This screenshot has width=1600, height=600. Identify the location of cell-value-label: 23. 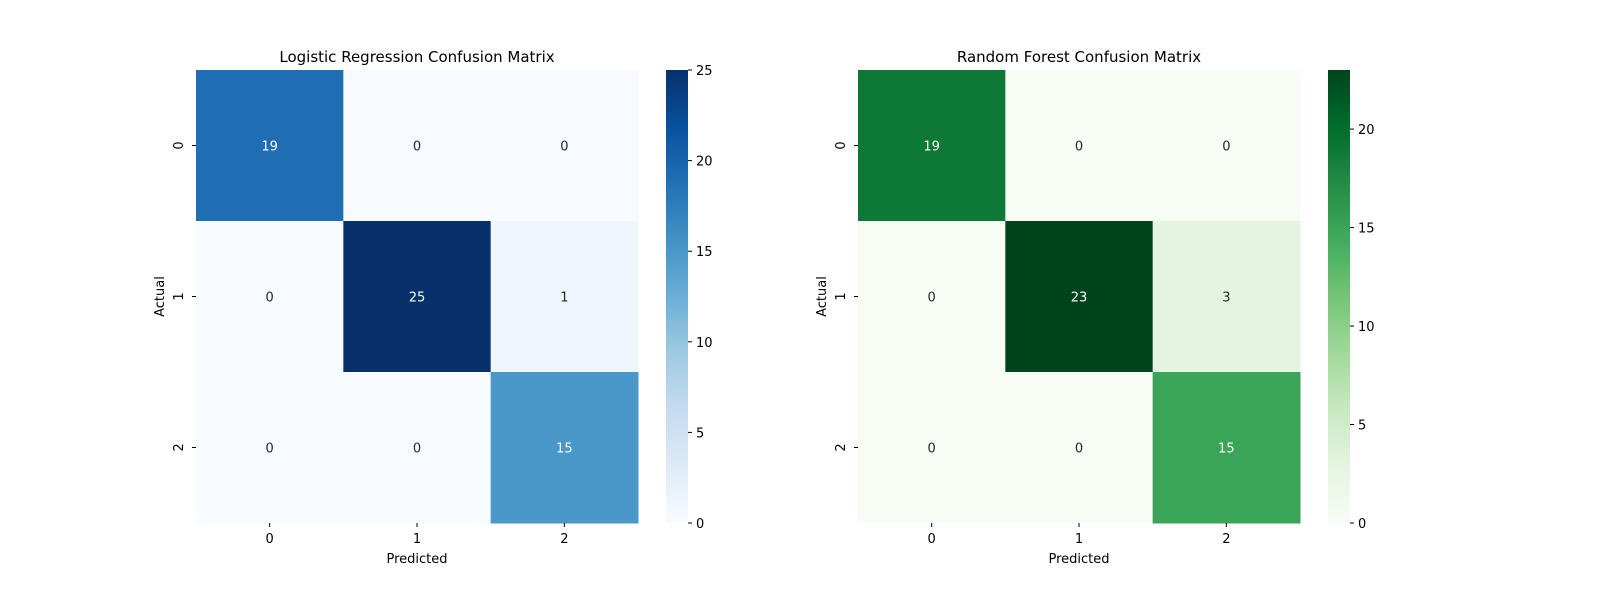
(1079, 298).